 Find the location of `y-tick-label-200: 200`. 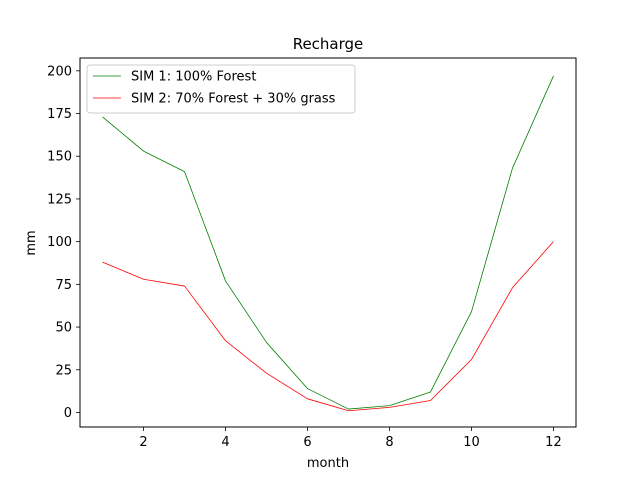

y-tick-label-200: 200 is located at coordinates (59, 71).